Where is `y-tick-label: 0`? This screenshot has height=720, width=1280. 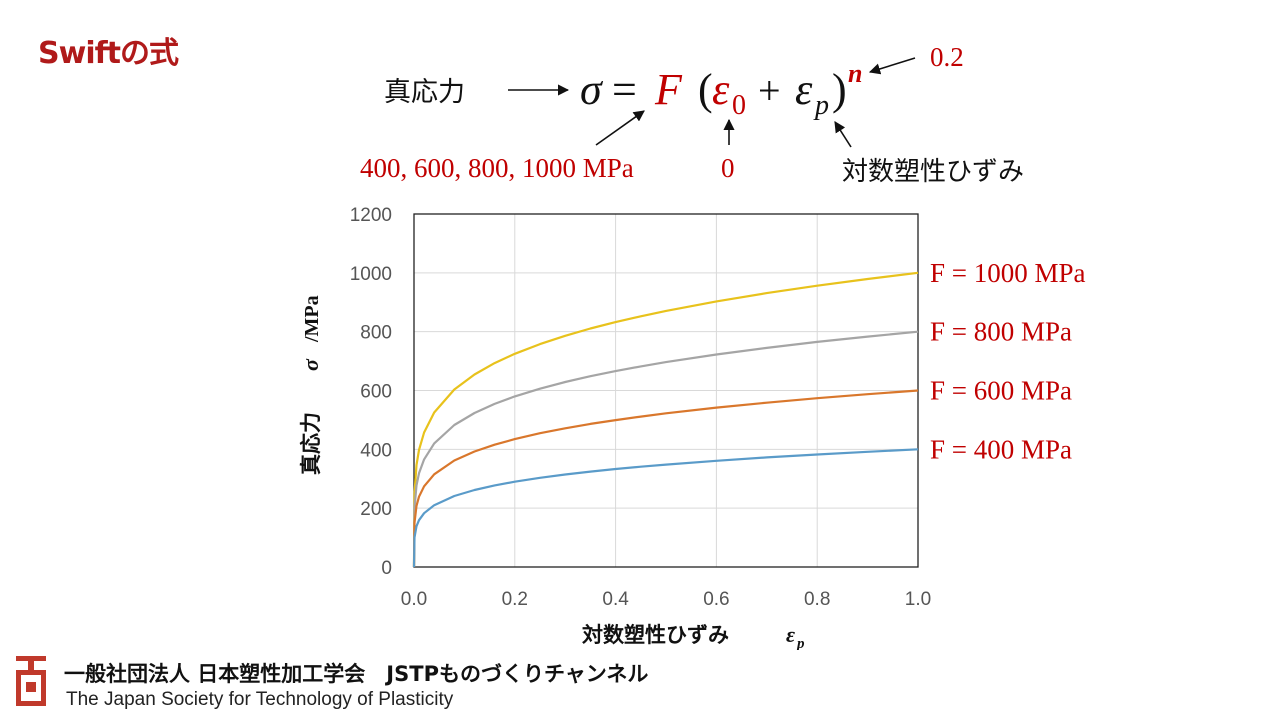
y-tick-label: 0 is located at coordinates (386, 568).